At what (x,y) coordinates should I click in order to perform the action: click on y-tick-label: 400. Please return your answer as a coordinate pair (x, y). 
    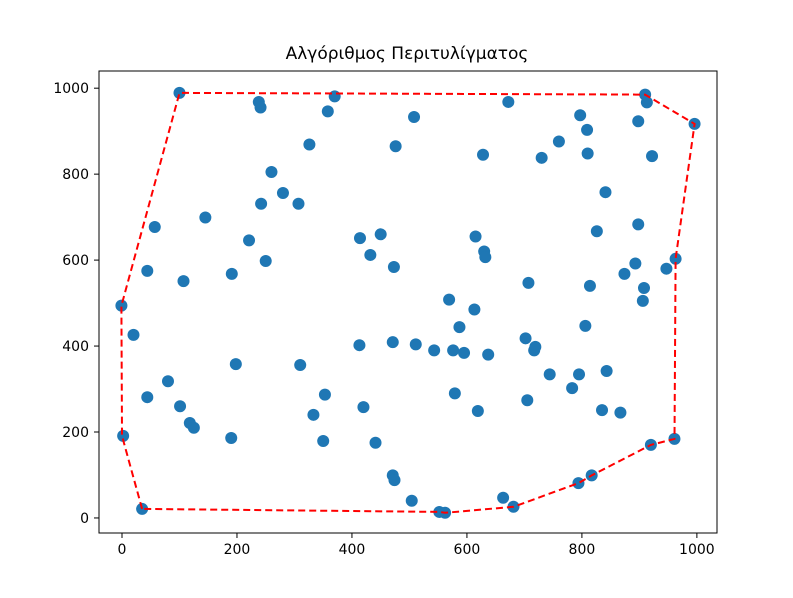
    Looking at the image, I should click on (75, 347).